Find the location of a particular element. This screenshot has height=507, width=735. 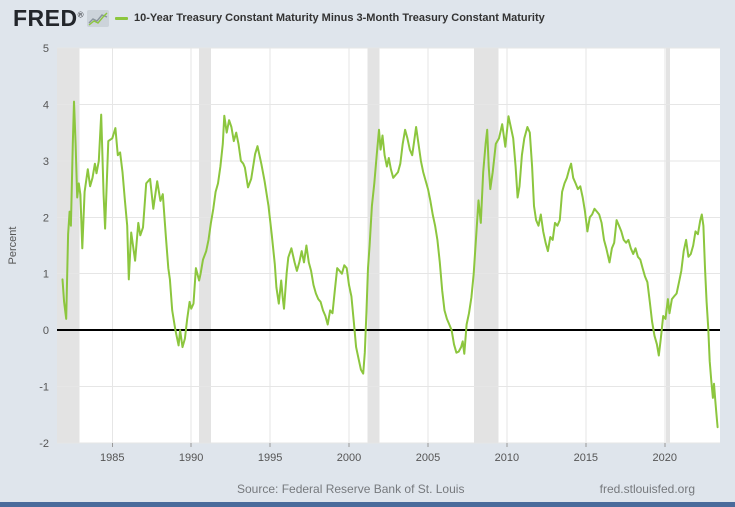

x-tick-label: 2010 is located at coordinates (507, 458).